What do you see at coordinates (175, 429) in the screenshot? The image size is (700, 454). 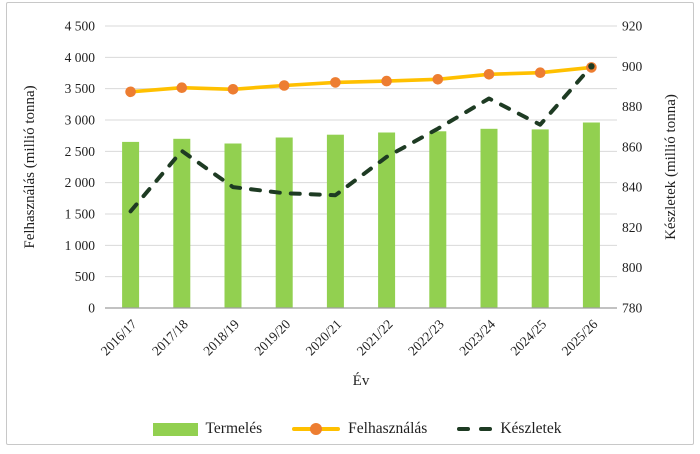 I see `termeles-swatch-icon` at bounding box center [175, 429].